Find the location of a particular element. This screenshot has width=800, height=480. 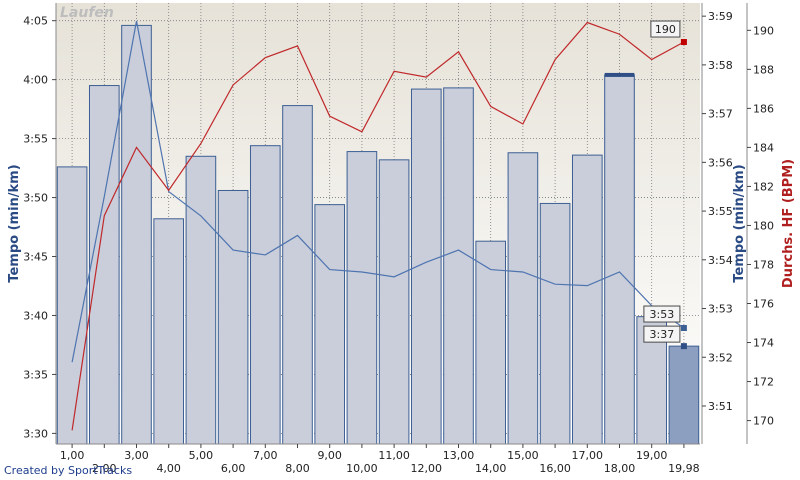

x-tick-label: 16,00 is located at coordinates (555, 468).